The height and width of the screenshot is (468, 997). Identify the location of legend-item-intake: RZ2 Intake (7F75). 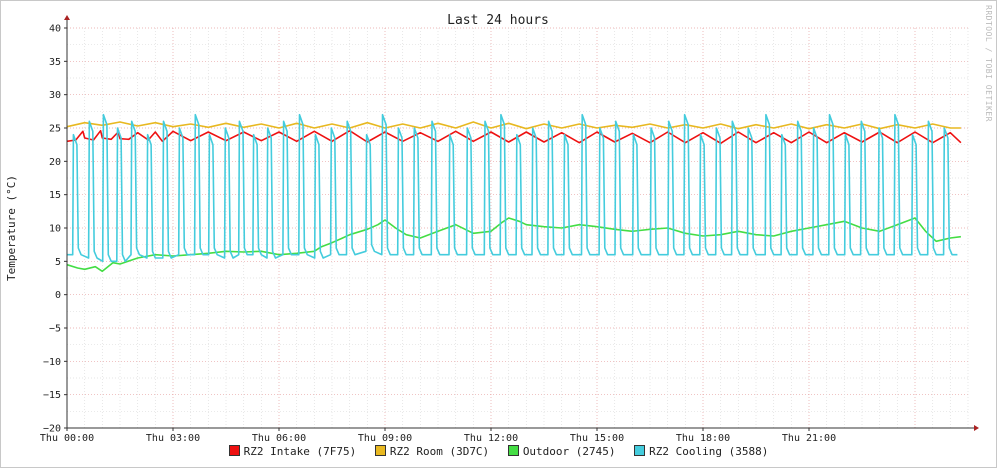
(292, 451).